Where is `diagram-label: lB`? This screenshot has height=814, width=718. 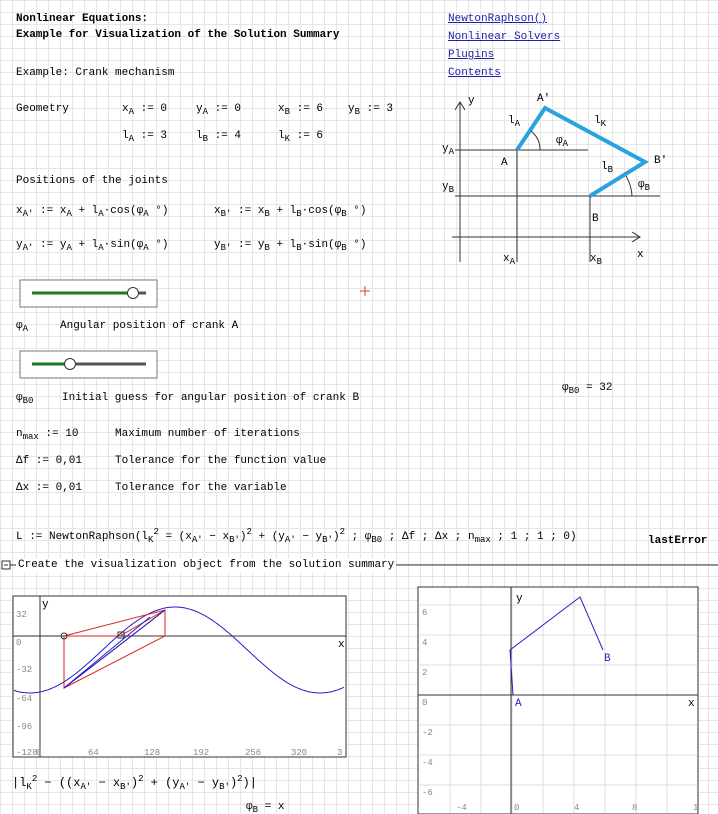 diagram-label: lB is located at coordinates (607, 167).